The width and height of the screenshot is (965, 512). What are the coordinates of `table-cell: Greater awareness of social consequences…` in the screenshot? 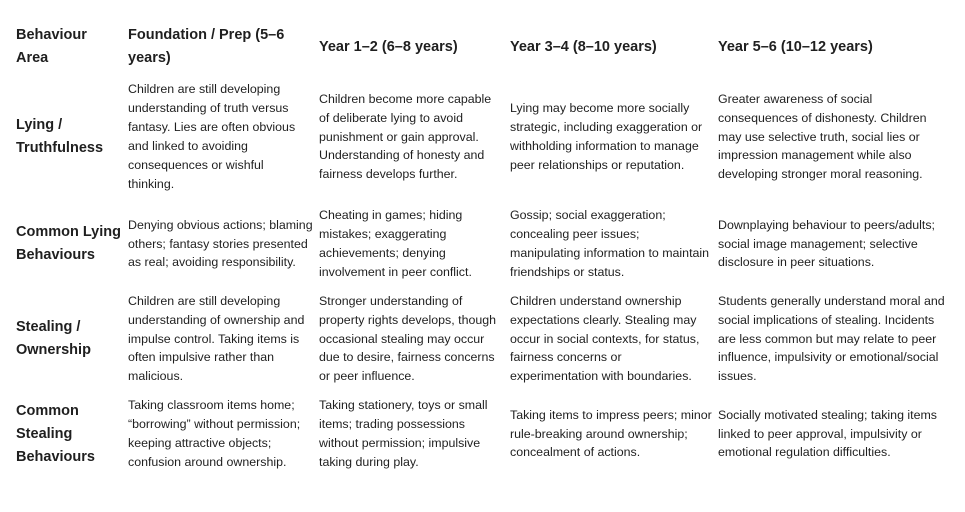 It's located at (822, 136).